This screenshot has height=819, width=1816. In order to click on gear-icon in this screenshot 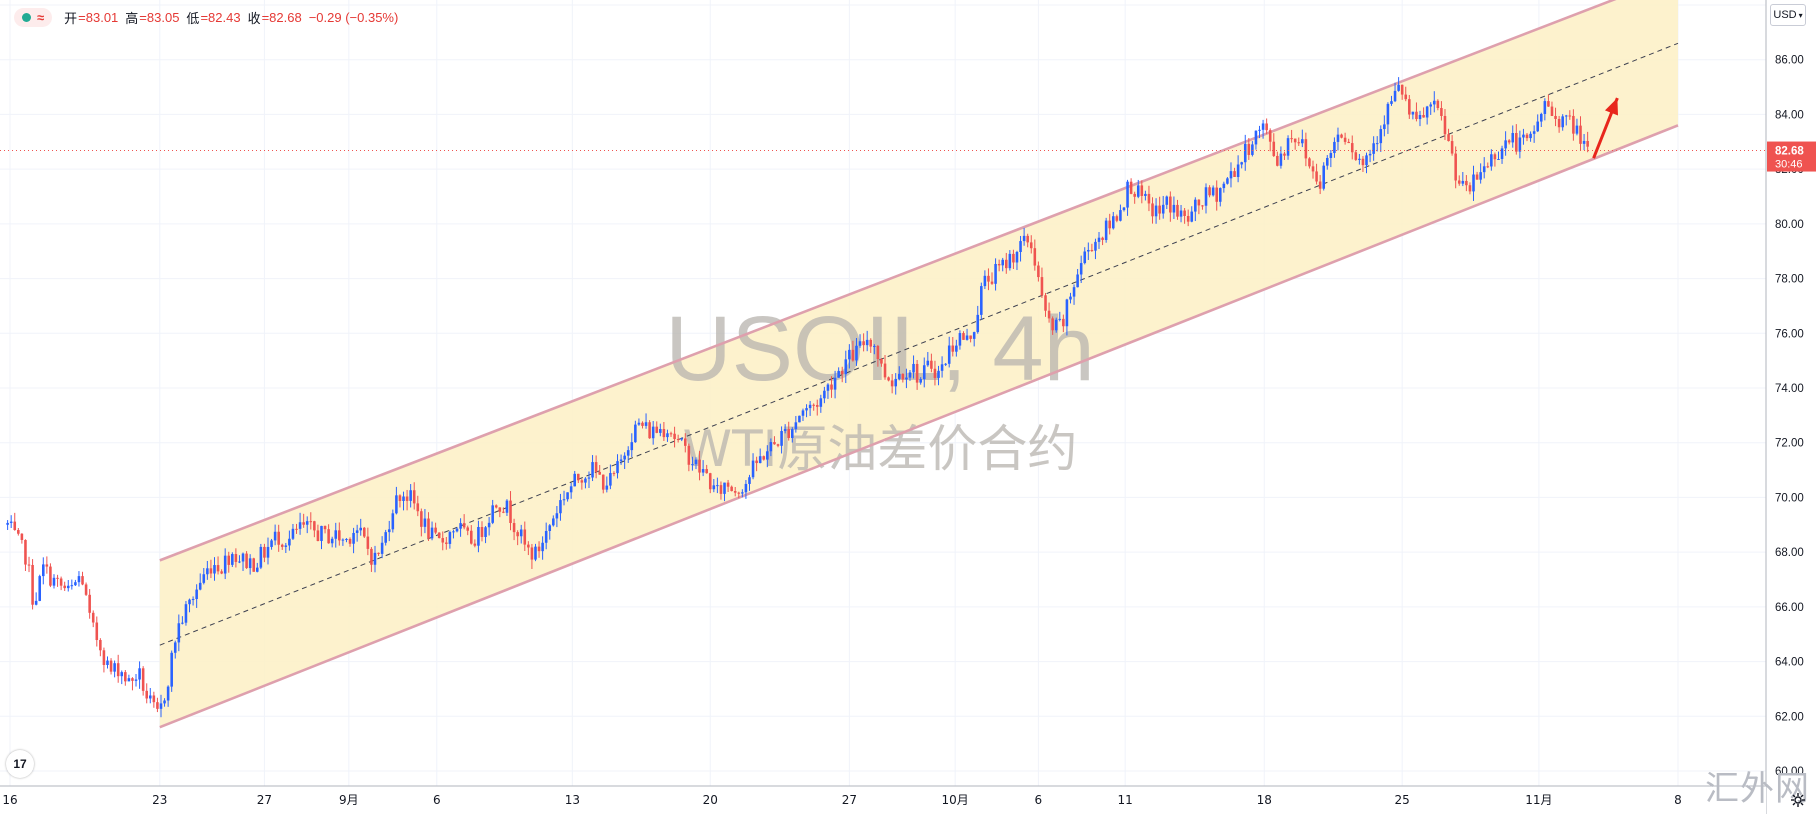, I will do `click(1798, 800)`.